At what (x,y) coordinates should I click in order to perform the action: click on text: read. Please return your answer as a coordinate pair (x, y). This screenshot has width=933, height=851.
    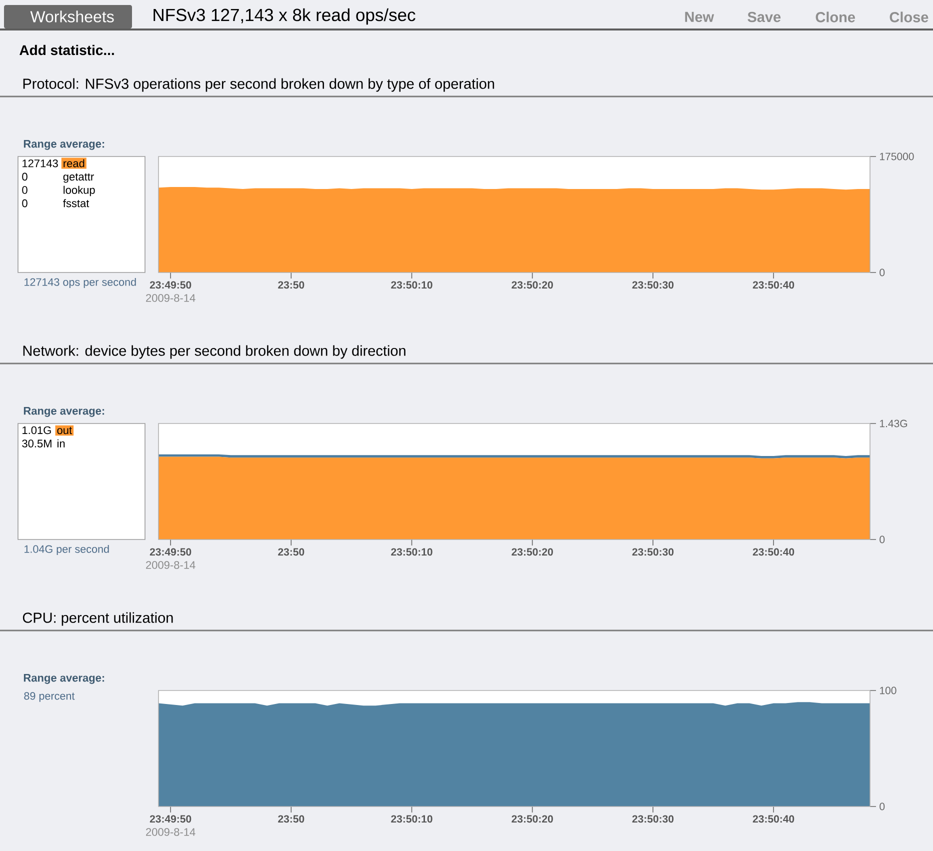
    Looking at the image, I should click on (74, 163).